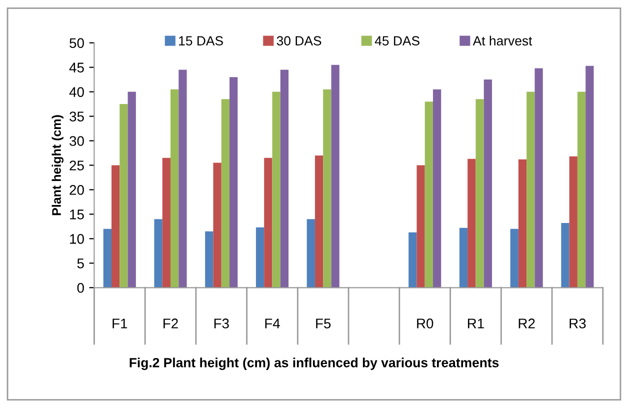  I want to click on x-tick-label: F1, so click(120, 323).